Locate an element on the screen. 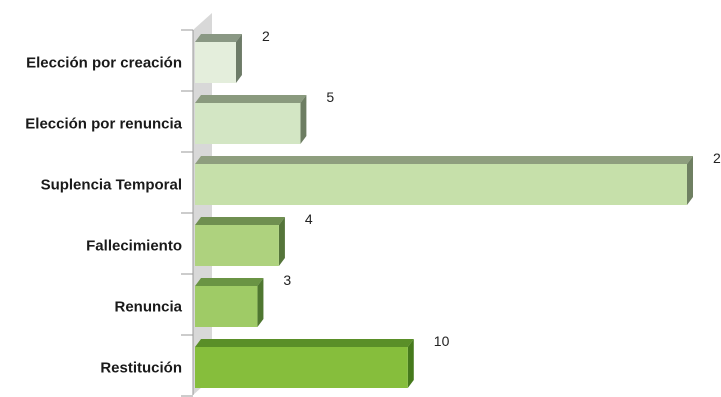 This screenshot has height=397, width=721. value-label: 3 is located at coordinates (287, 280).